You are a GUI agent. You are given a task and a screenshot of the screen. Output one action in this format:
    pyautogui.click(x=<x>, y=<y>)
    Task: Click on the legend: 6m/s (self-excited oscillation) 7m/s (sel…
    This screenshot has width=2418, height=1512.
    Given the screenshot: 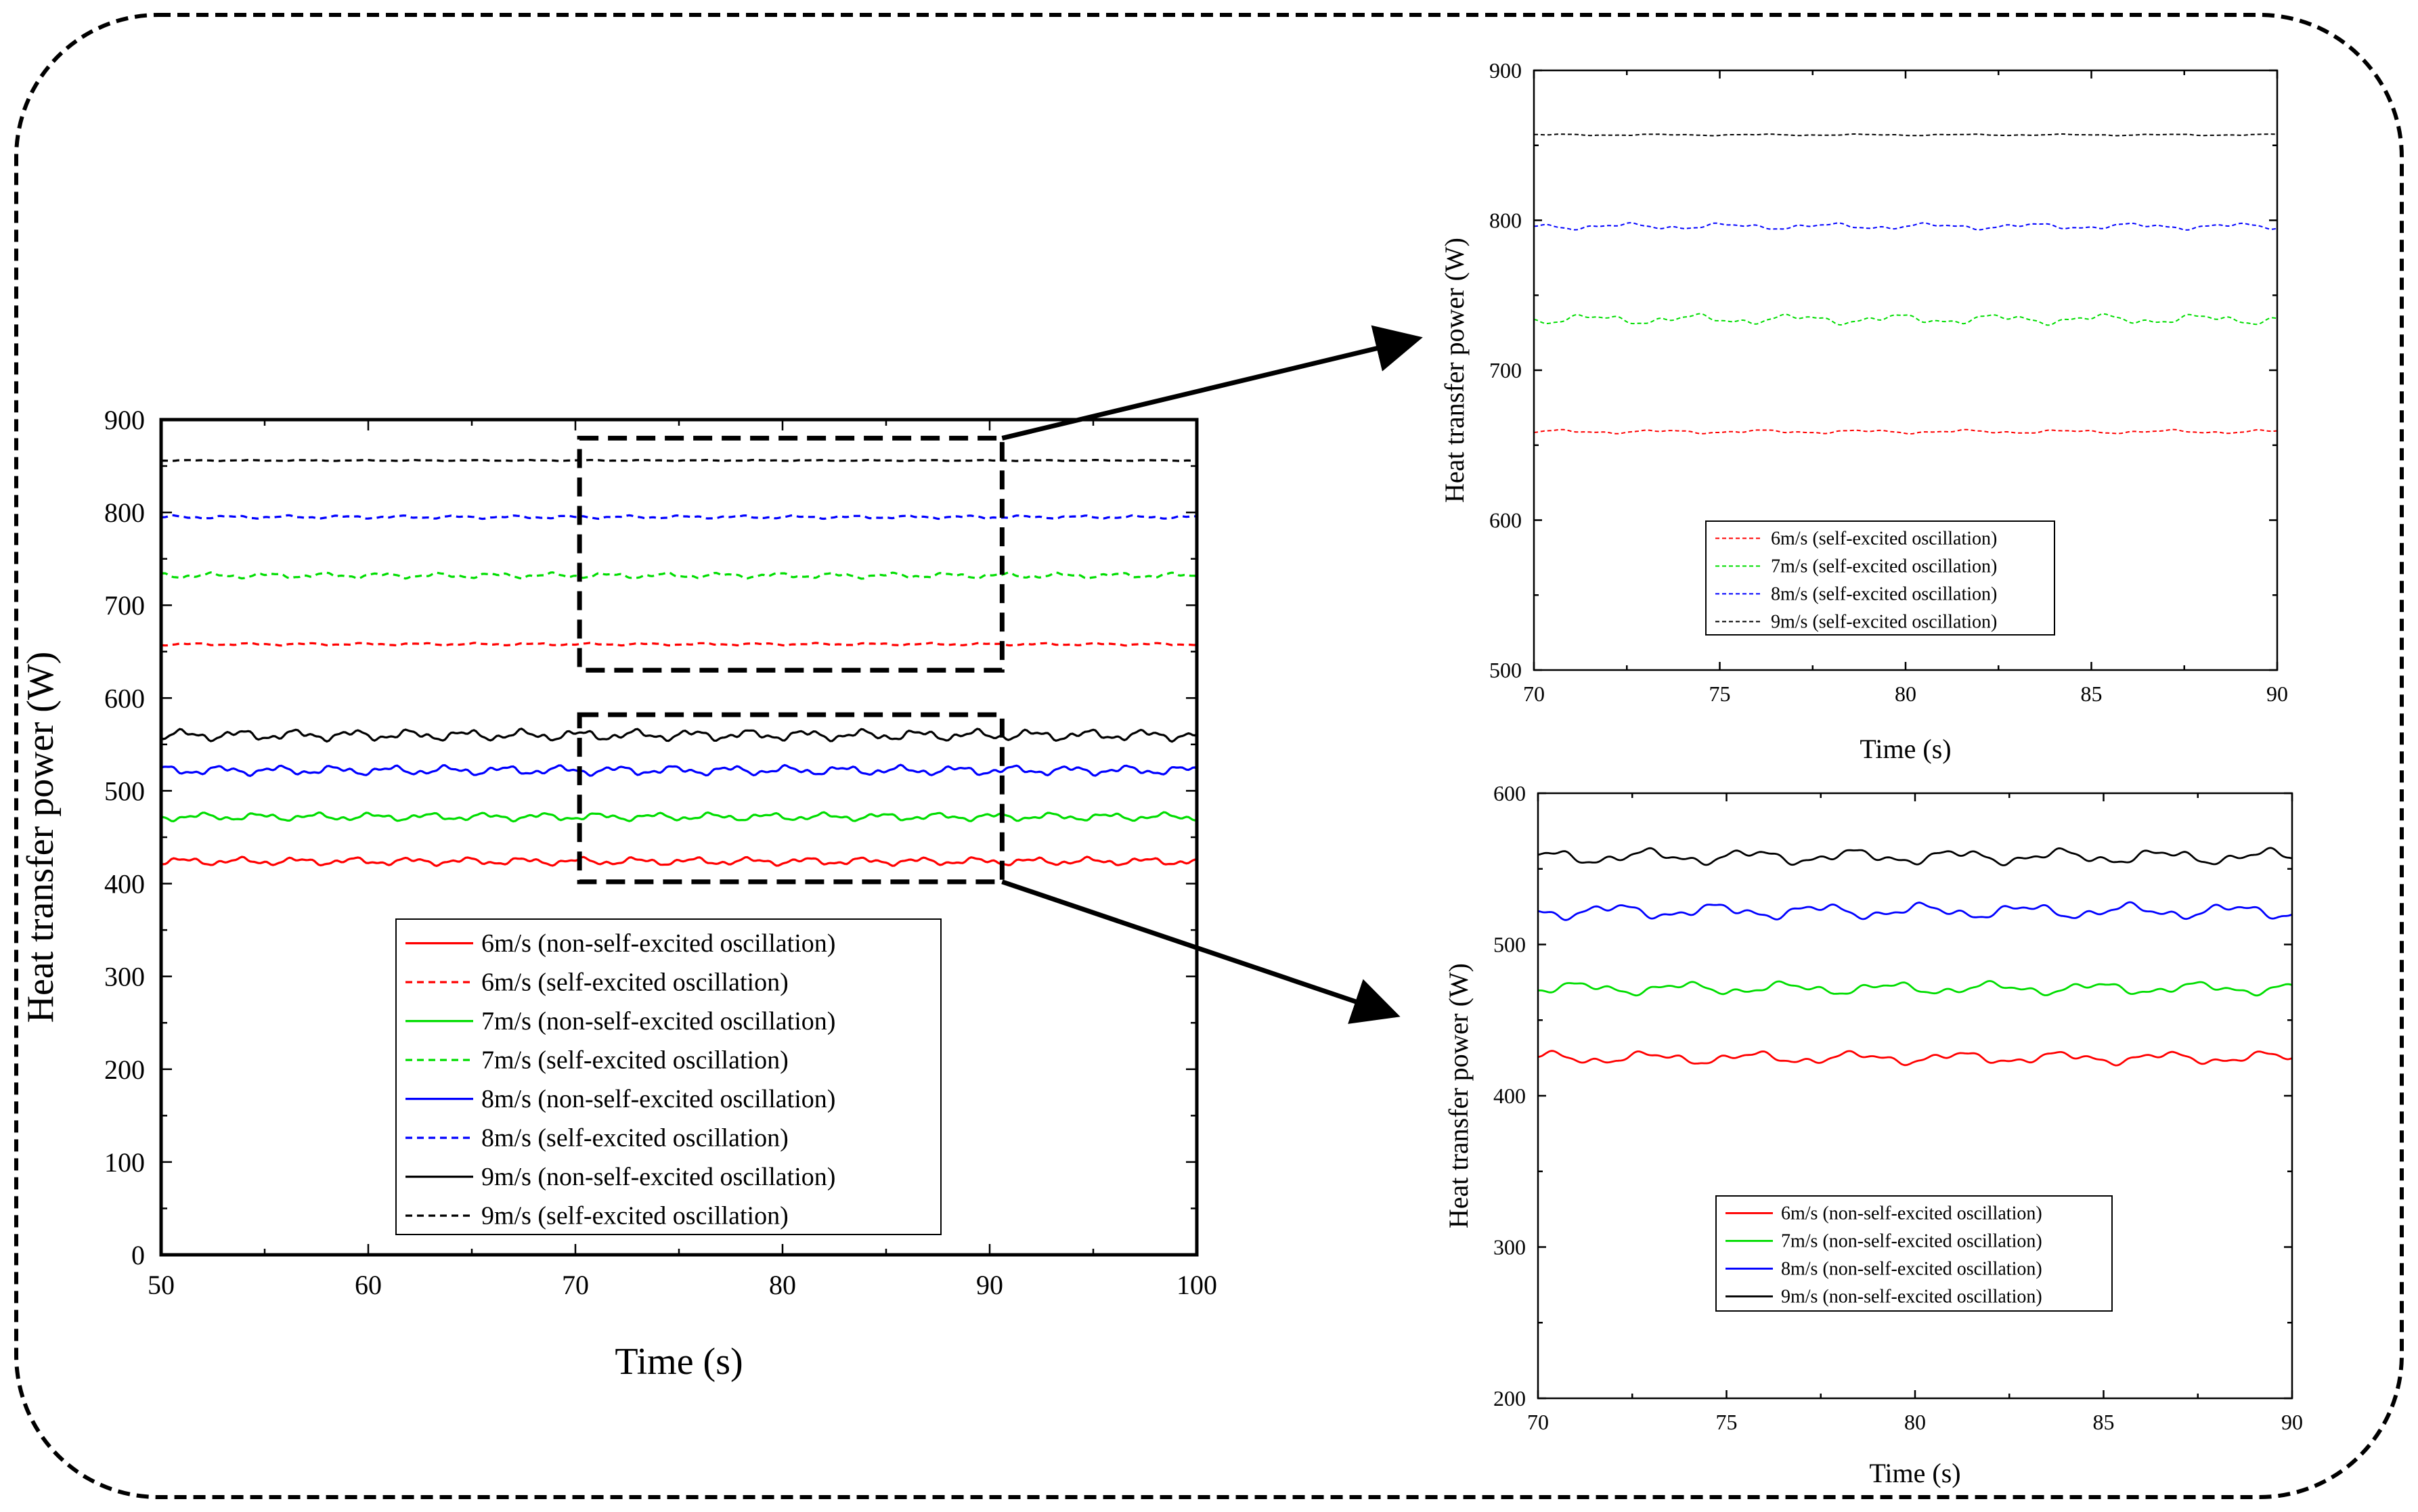 What is the action you would take?
    pyautogui.click(x=1880, y=578)
    